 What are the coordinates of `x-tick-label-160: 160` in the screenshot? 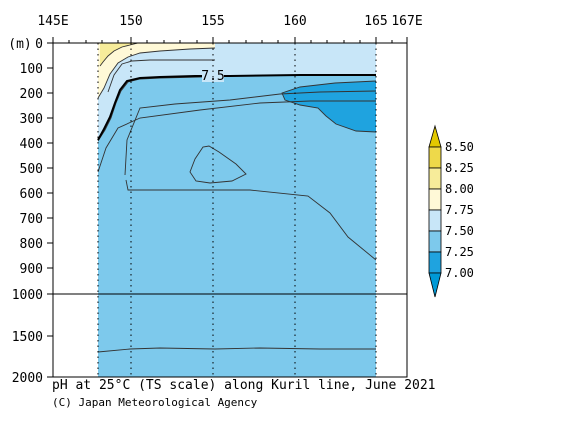 It's located at (294, 21).